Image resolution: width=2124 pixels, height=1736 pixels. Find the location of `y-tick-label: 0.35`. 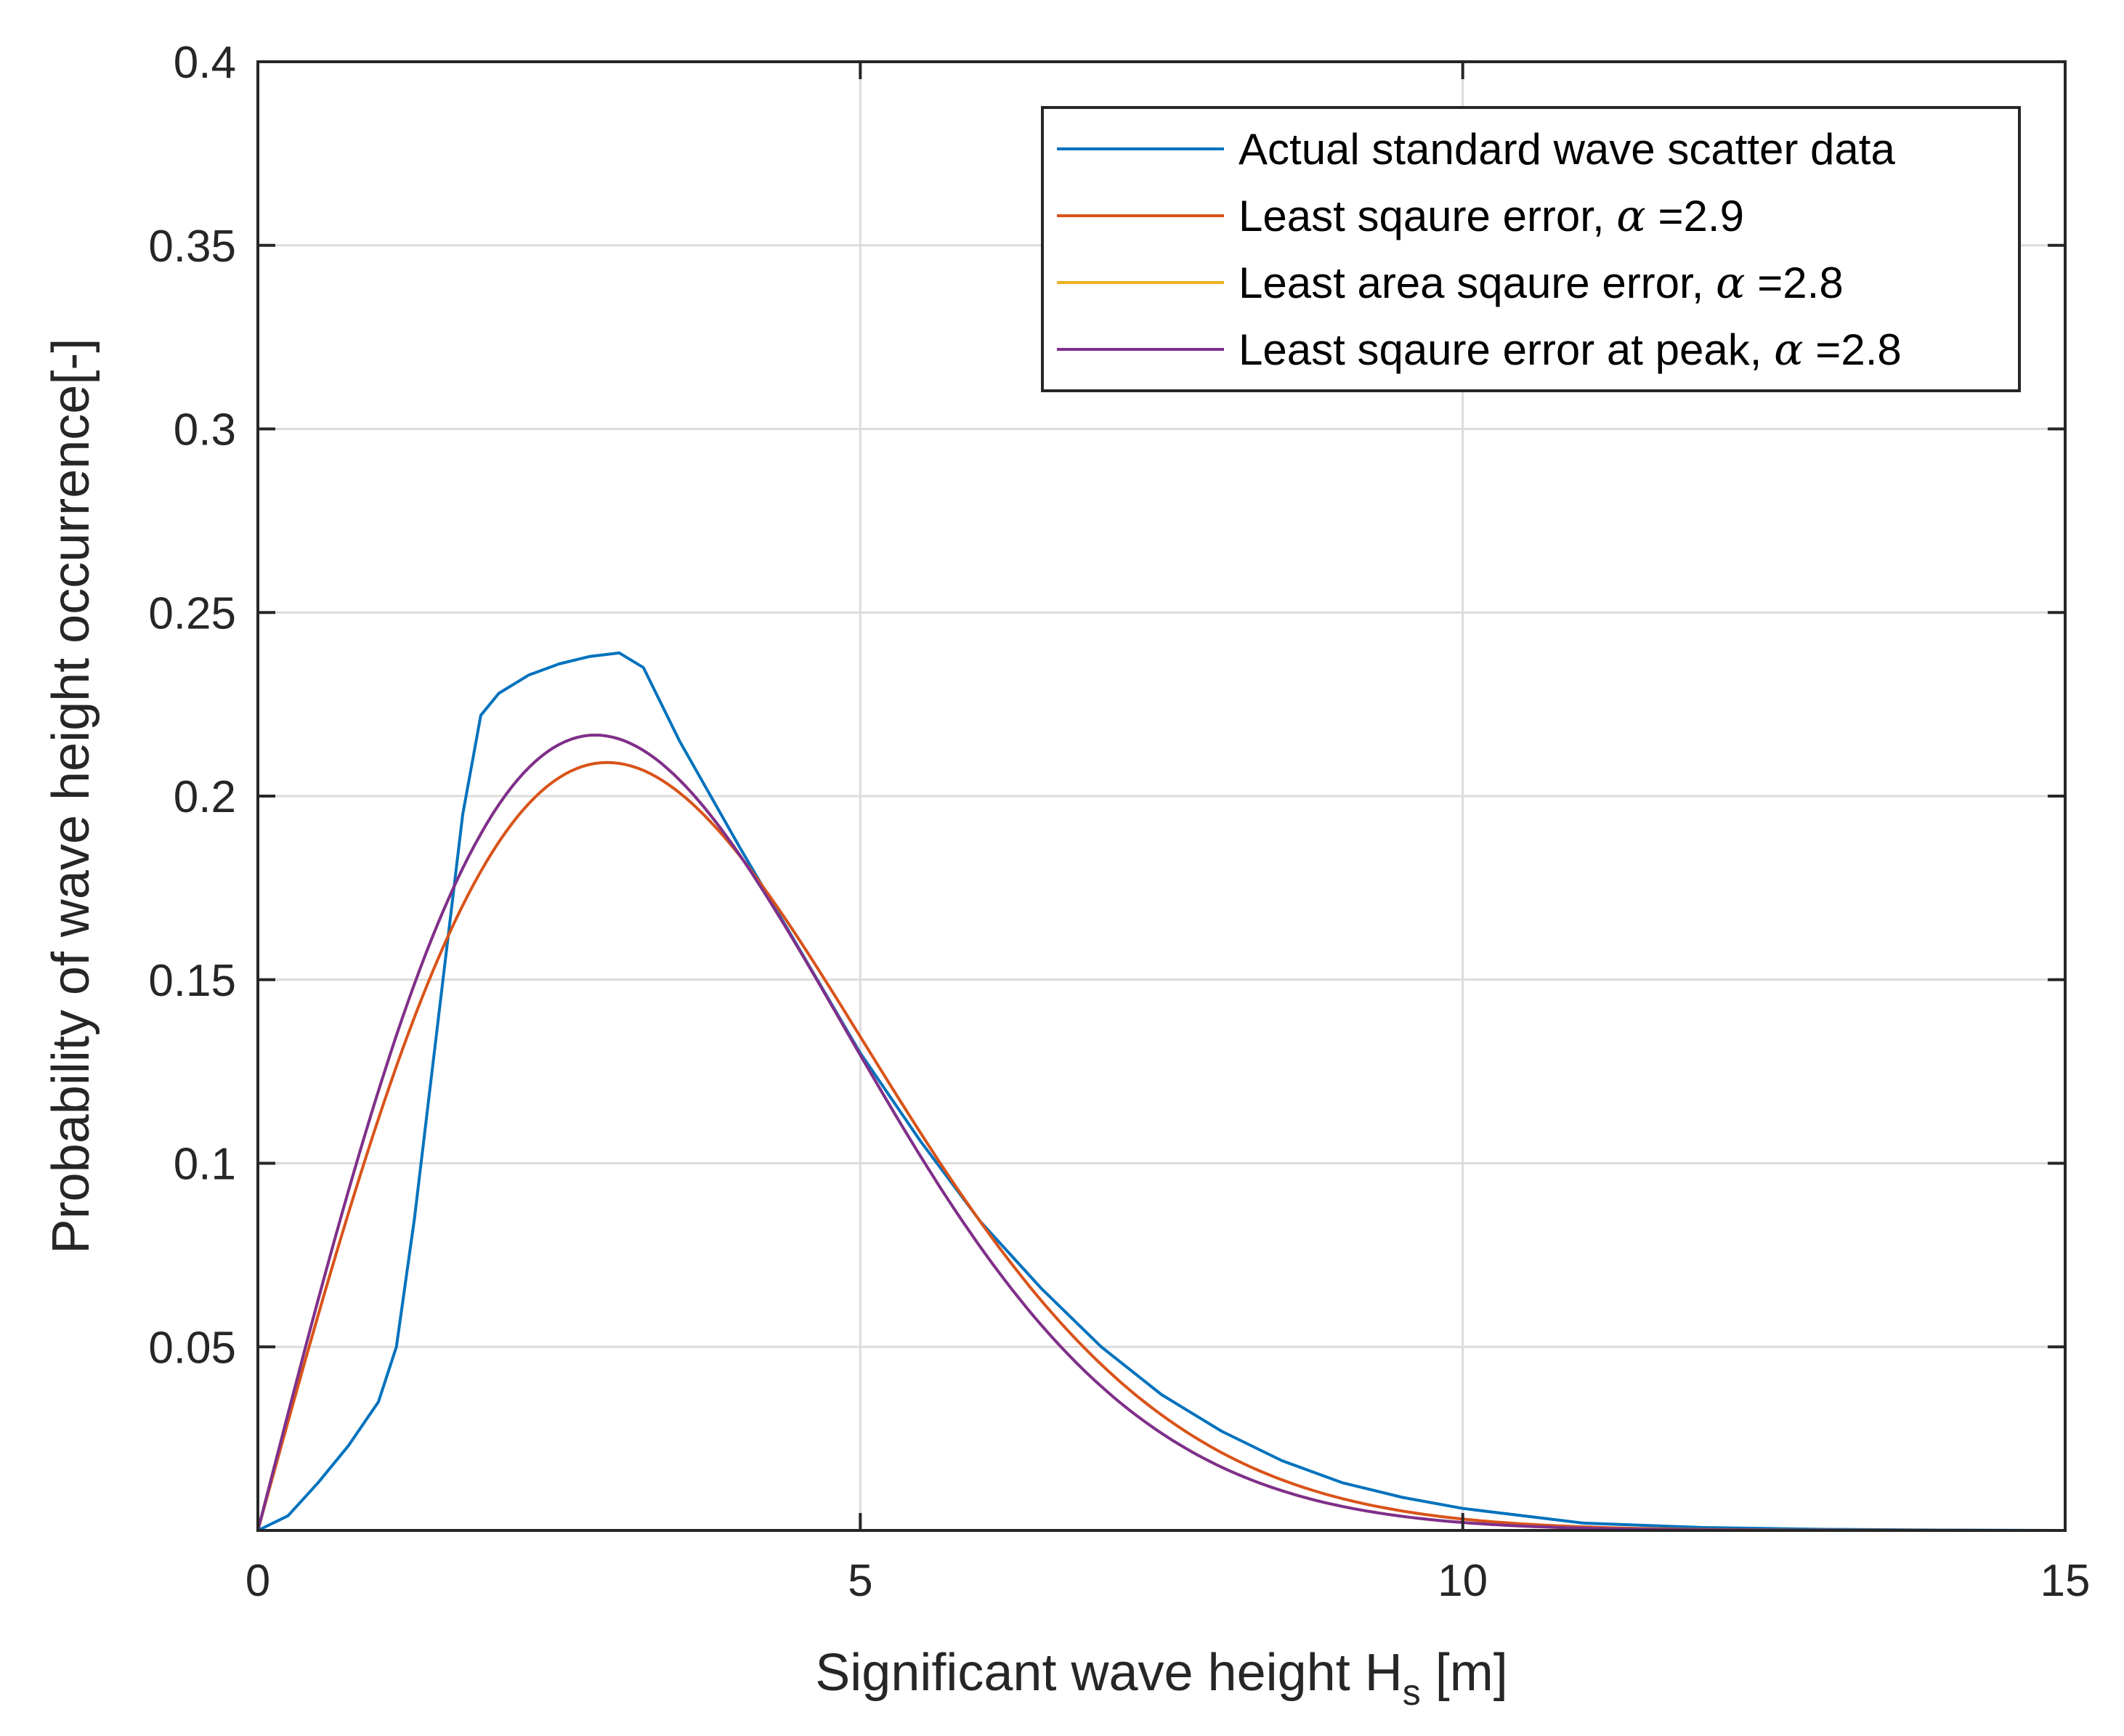

y-tick-label: 0.35 is located at coordinates (192, 247).